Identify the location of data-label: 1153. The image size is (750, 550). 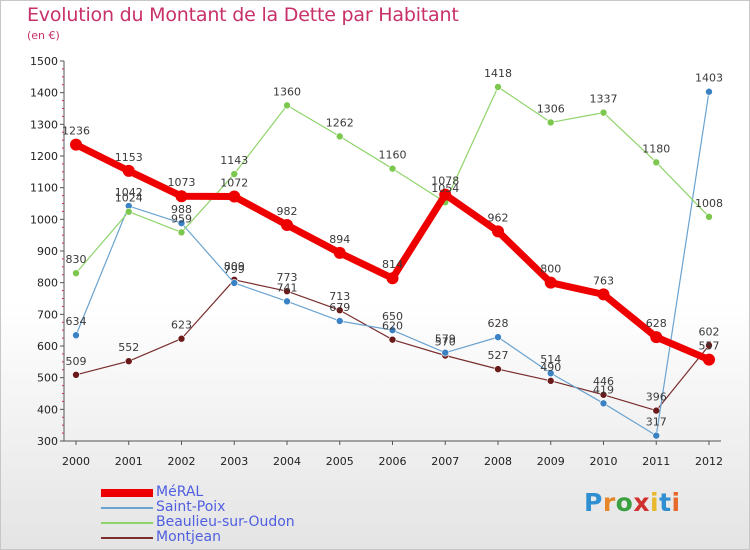
(129, 157).